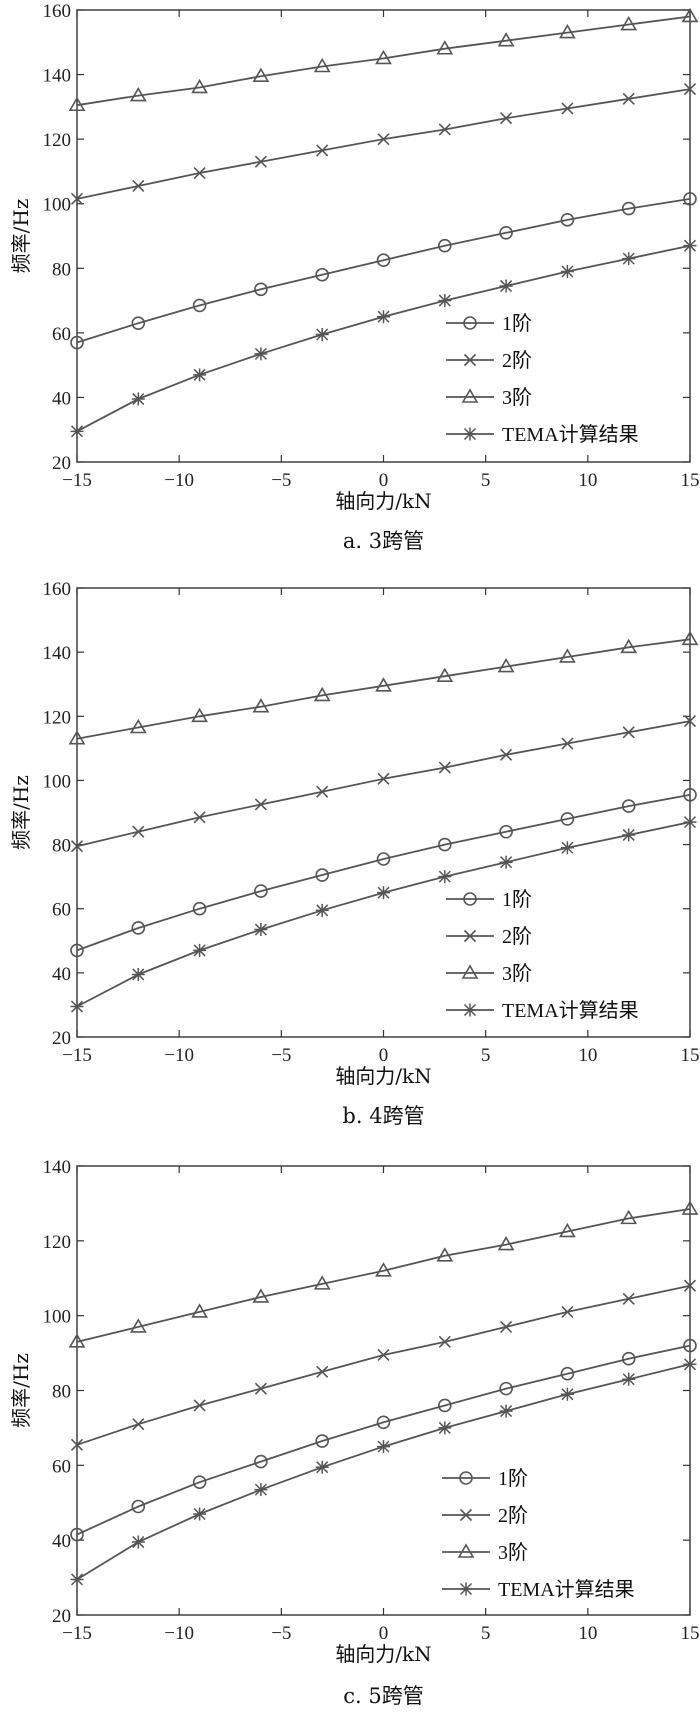 This screenshot has height=1718, width=700. What do you see at coordinates (587, 480) in the screenshot?
I see `x-tick-label: 10` at bounding box center [587, 480].